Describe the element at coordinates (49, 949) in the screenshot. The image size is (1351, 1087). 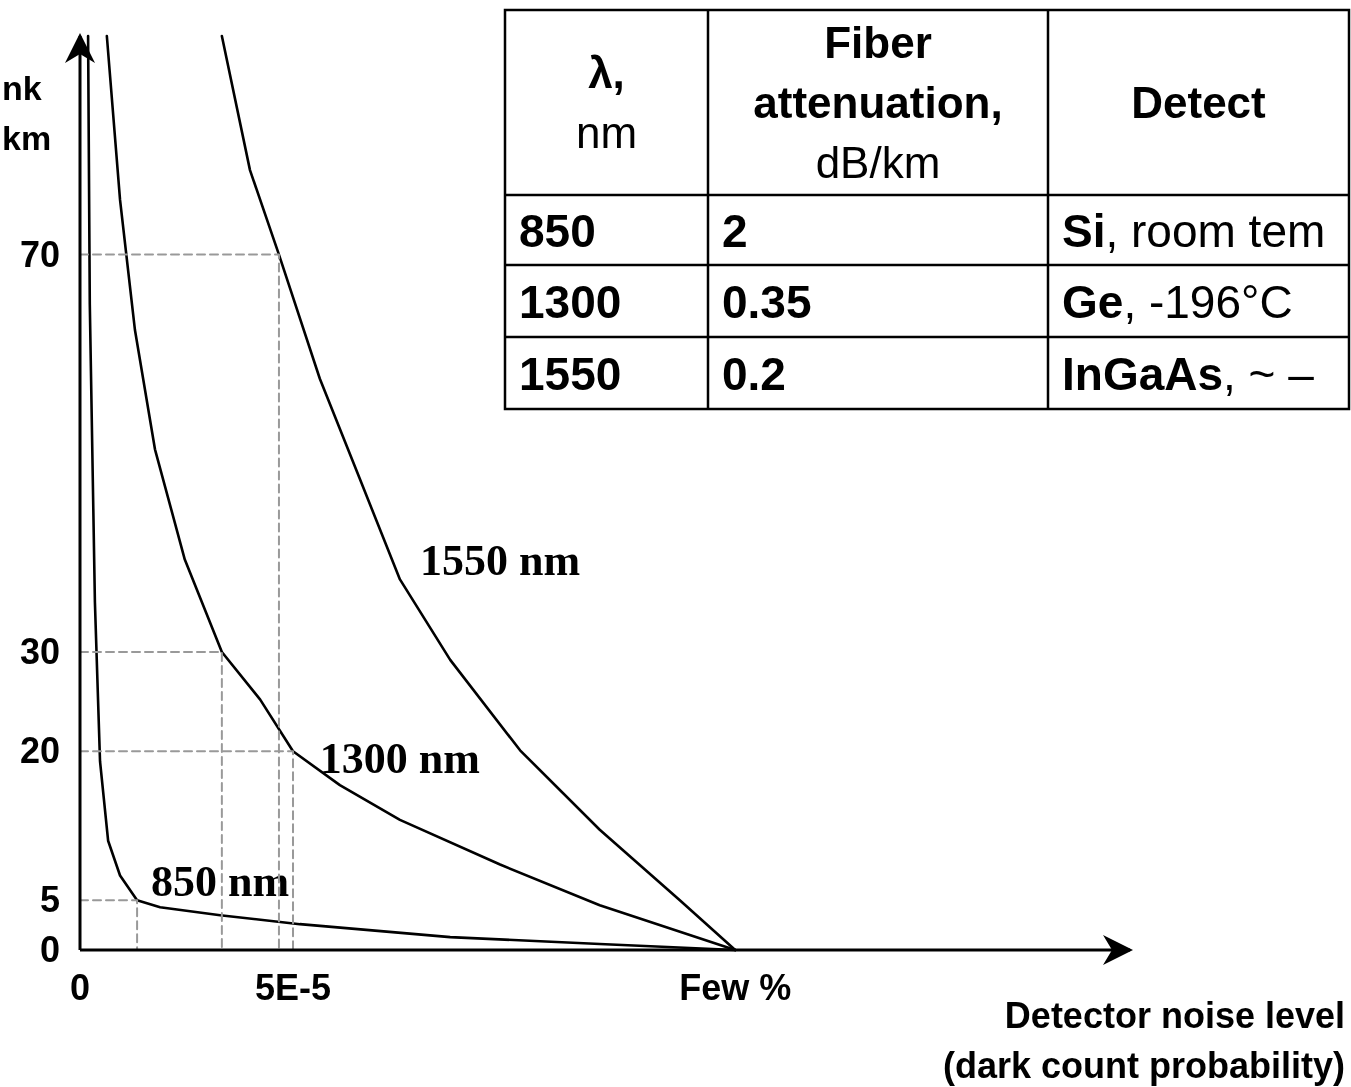
I see `y-tick-label: 0` at that location.